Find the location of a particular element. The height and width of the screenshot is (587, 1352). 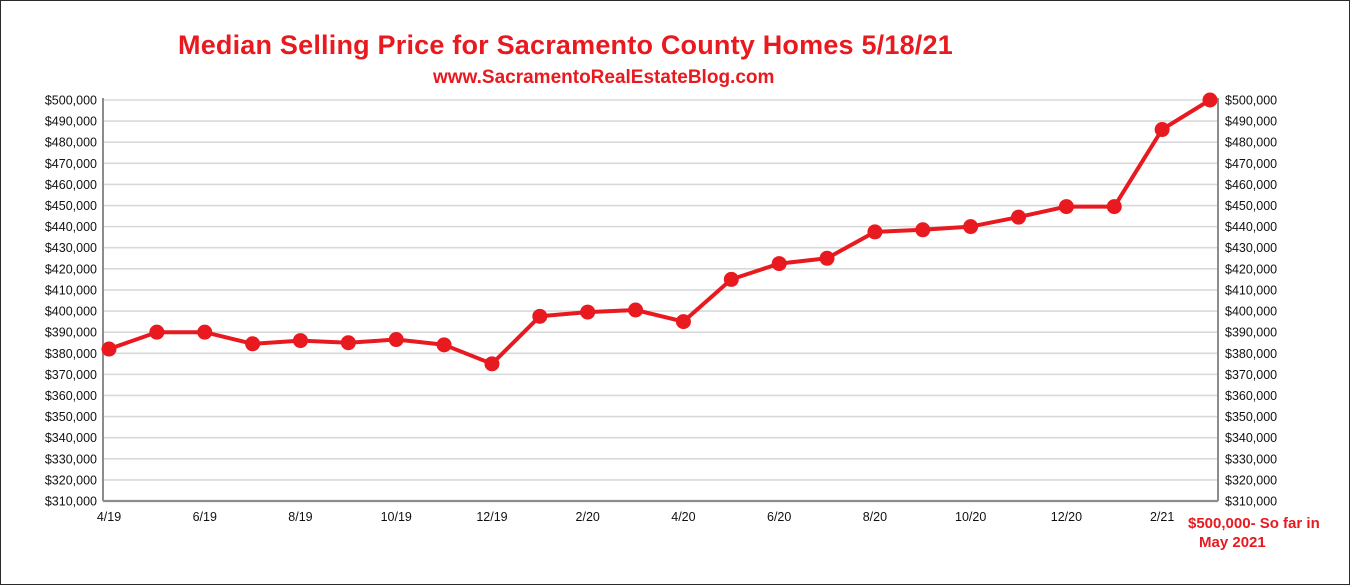

x-tick-label: 6/19 is located at coordinates (205, 517).